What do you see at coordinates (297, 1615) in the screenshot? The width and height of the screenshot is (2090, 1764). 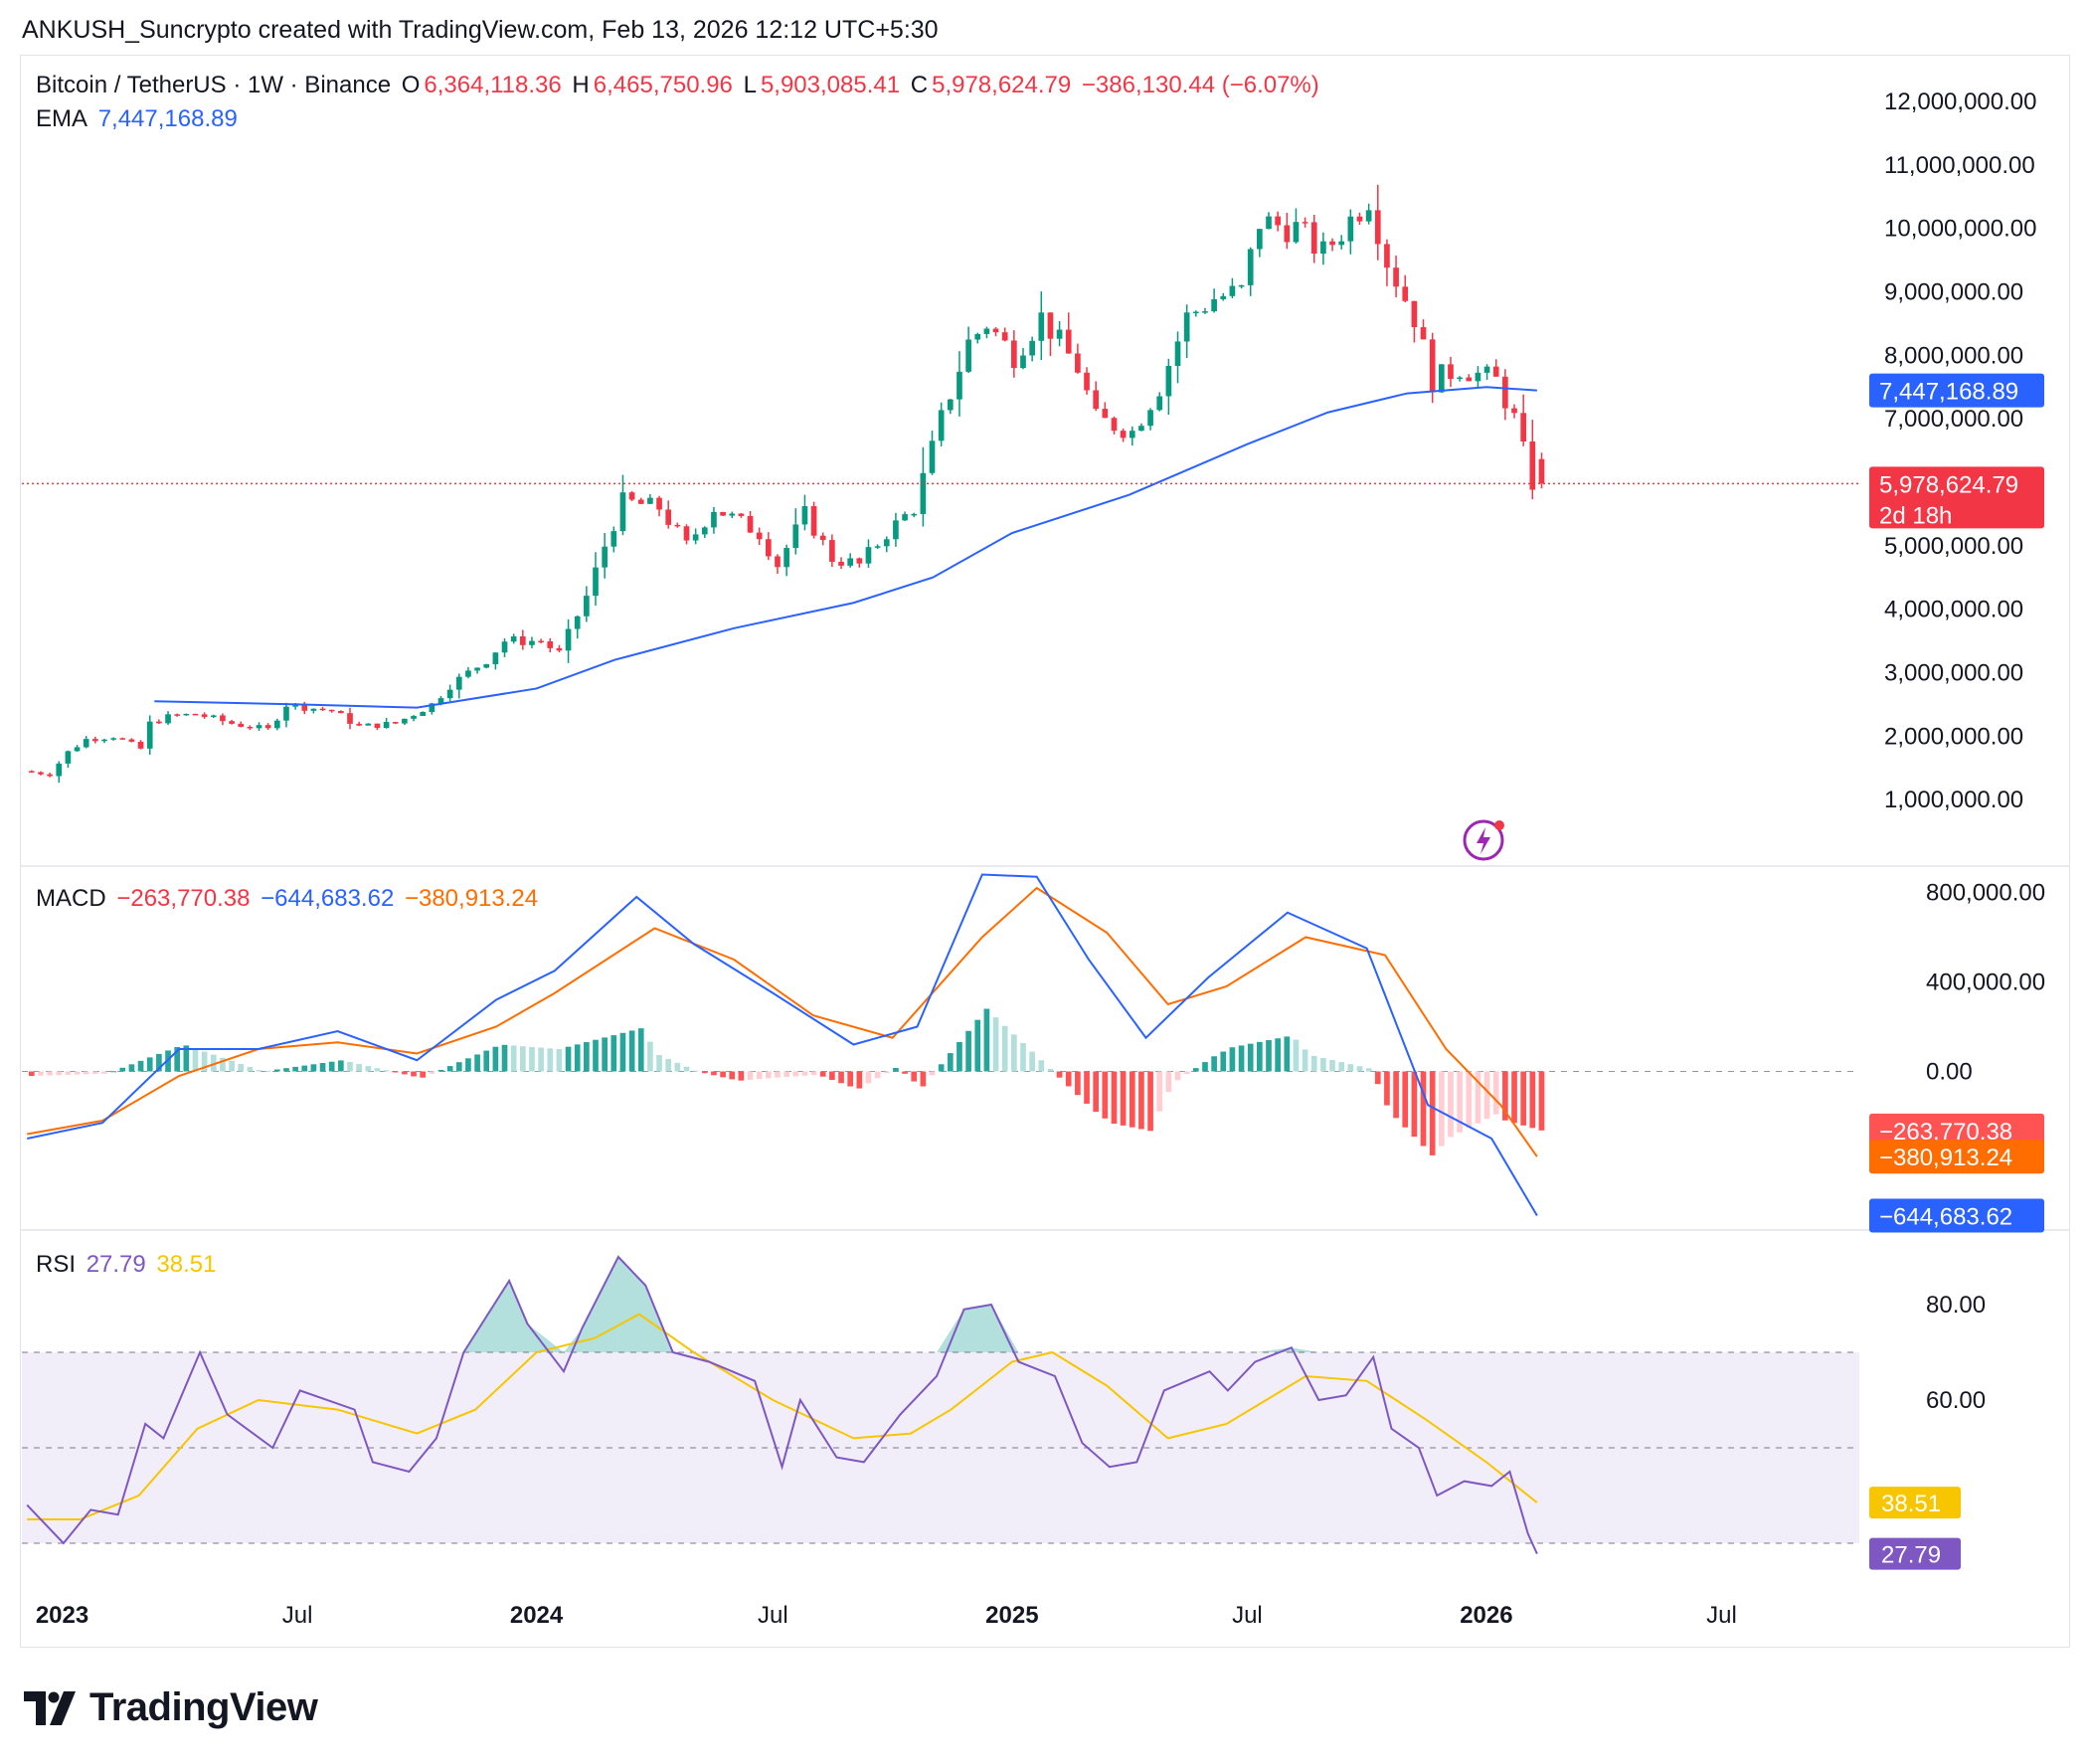 I see `time-axis-tick: Jul` at bounding box center [297, 1615].